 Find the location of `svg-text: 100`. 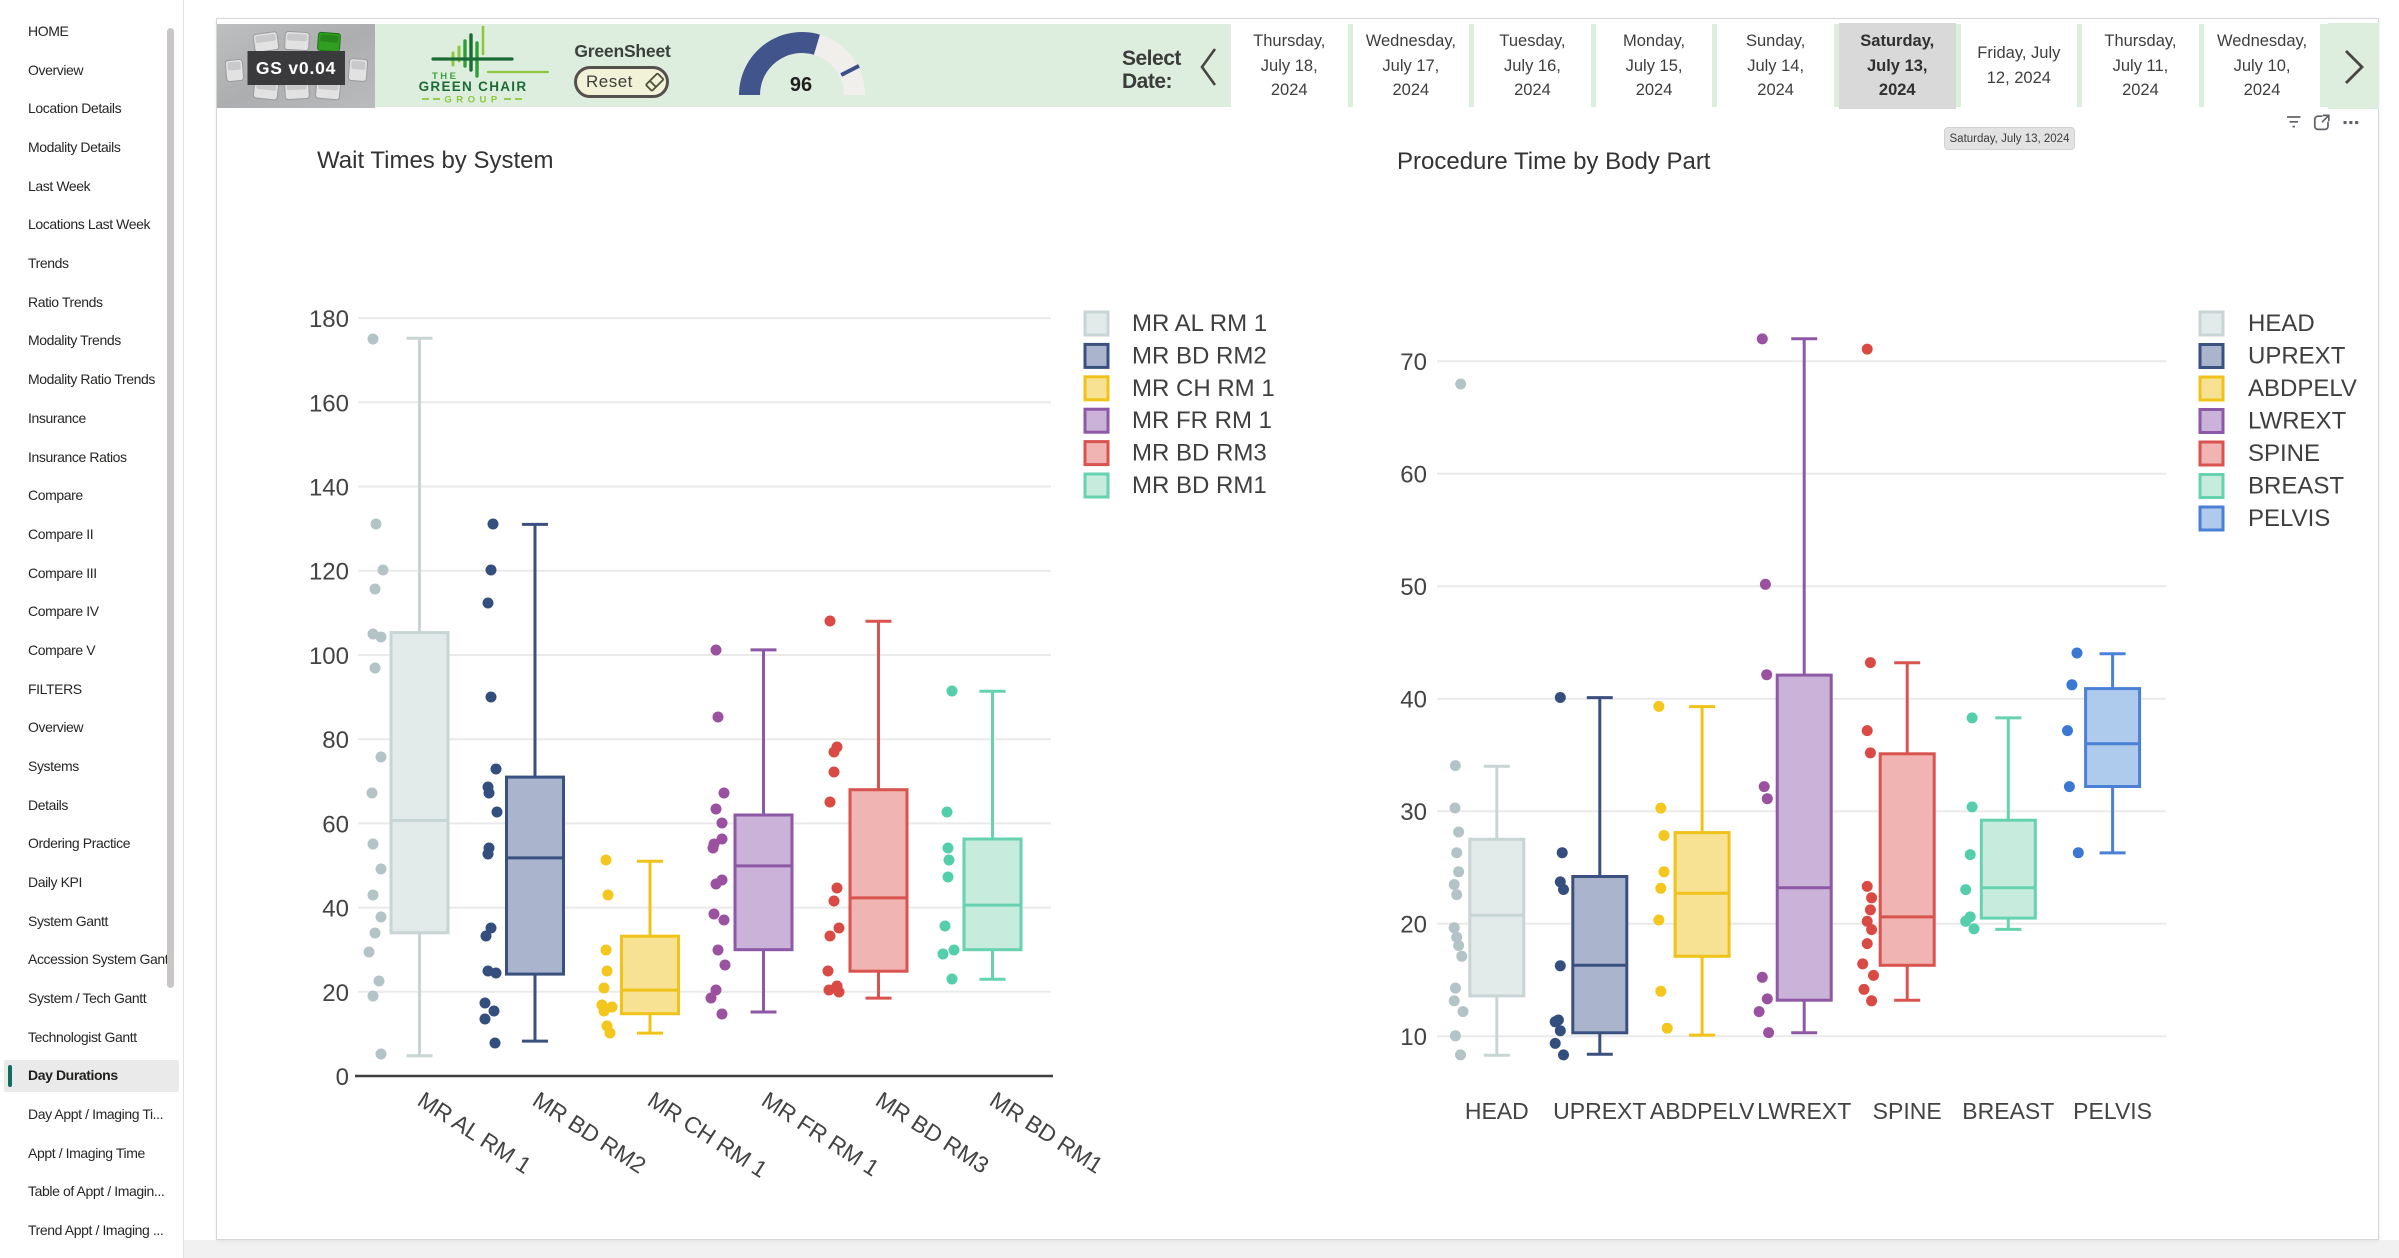

svg-text: 100 is located at coordinates (329, 656).